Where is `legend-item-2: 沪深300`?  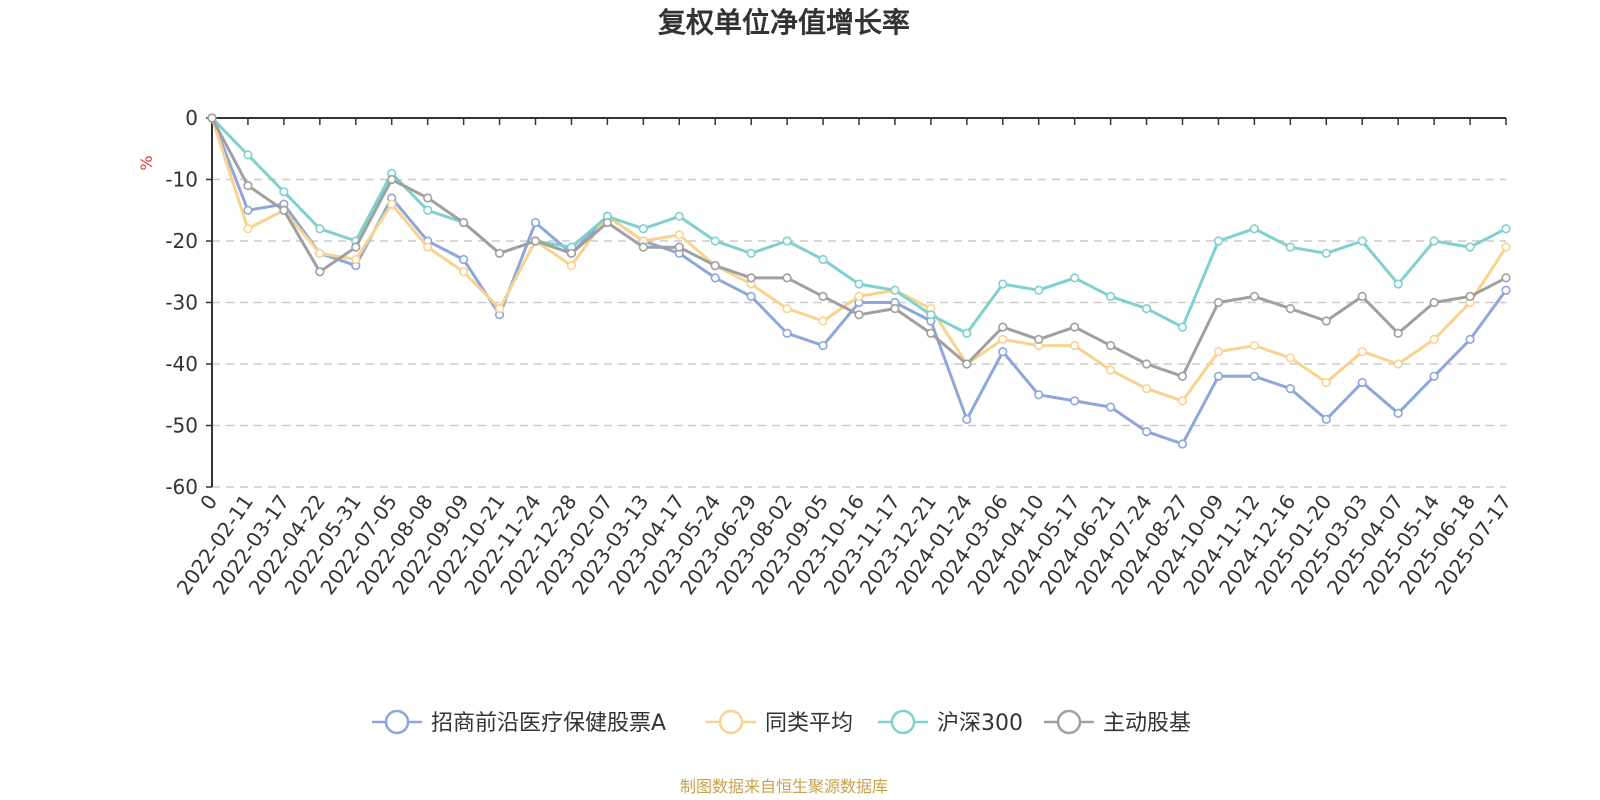
legend-item-2: 沪深300 is located at coordinates (950, 722).